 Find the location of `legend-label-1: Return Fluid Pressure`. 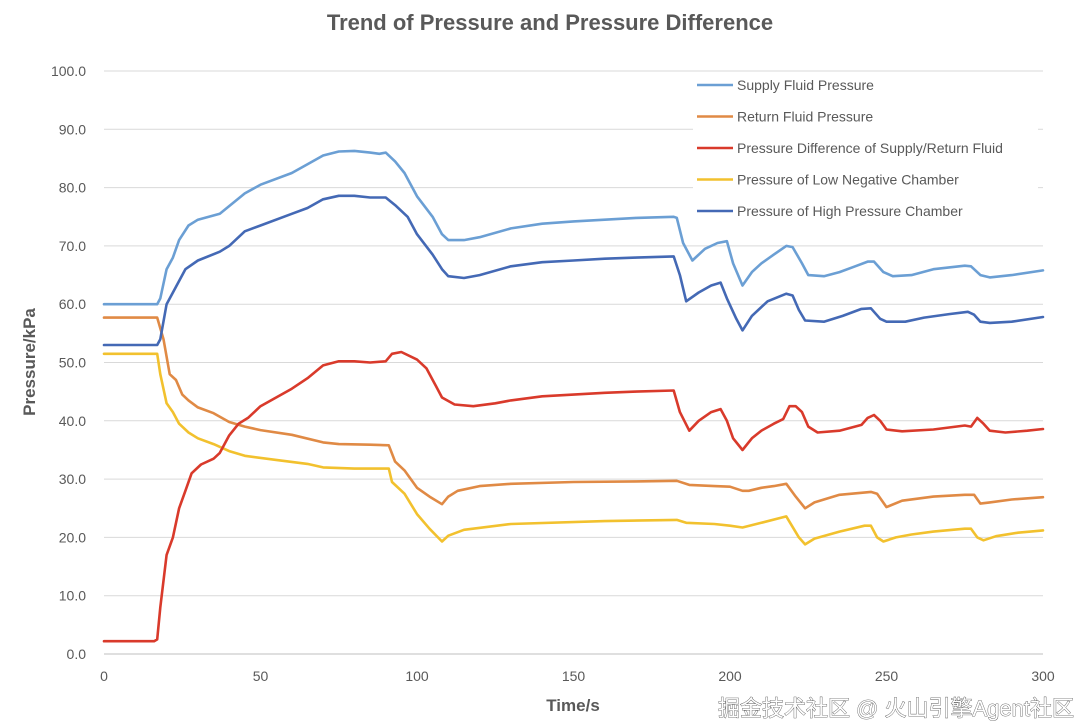

legend-label-1: Return Fluid Pressure is located at coordinates (805, 117).